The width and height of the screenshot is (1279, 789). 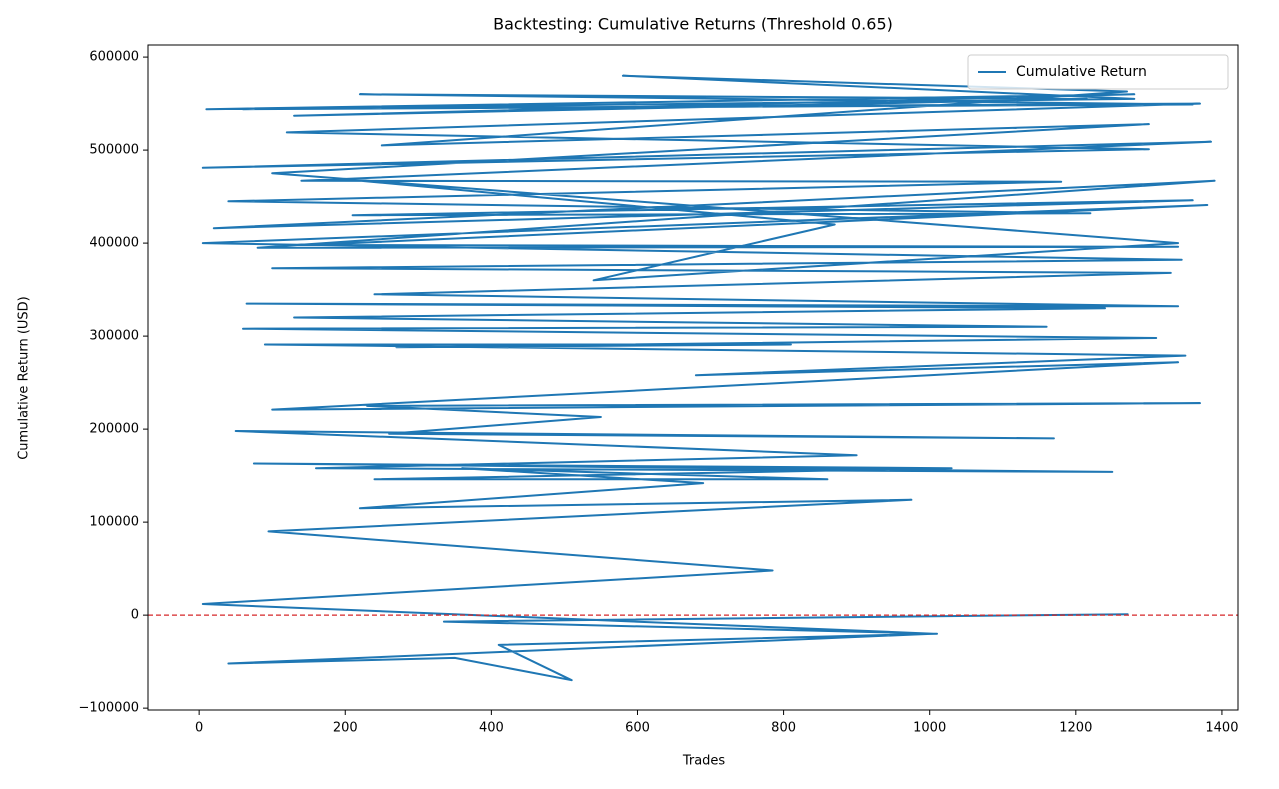 What do you see at coordinates (114, 429) in the screenshot?
I see `y-tick-label: 200000` at bounding box center [114, 429].